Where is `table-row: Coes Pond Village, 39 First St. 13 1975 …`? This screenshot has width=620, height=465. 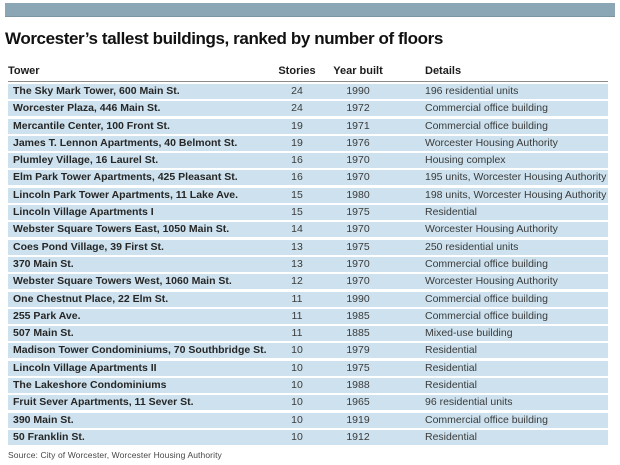
table-row: Coes Pond Village, 39 First St. 13 1975 … is located at coordinates (308, 247).